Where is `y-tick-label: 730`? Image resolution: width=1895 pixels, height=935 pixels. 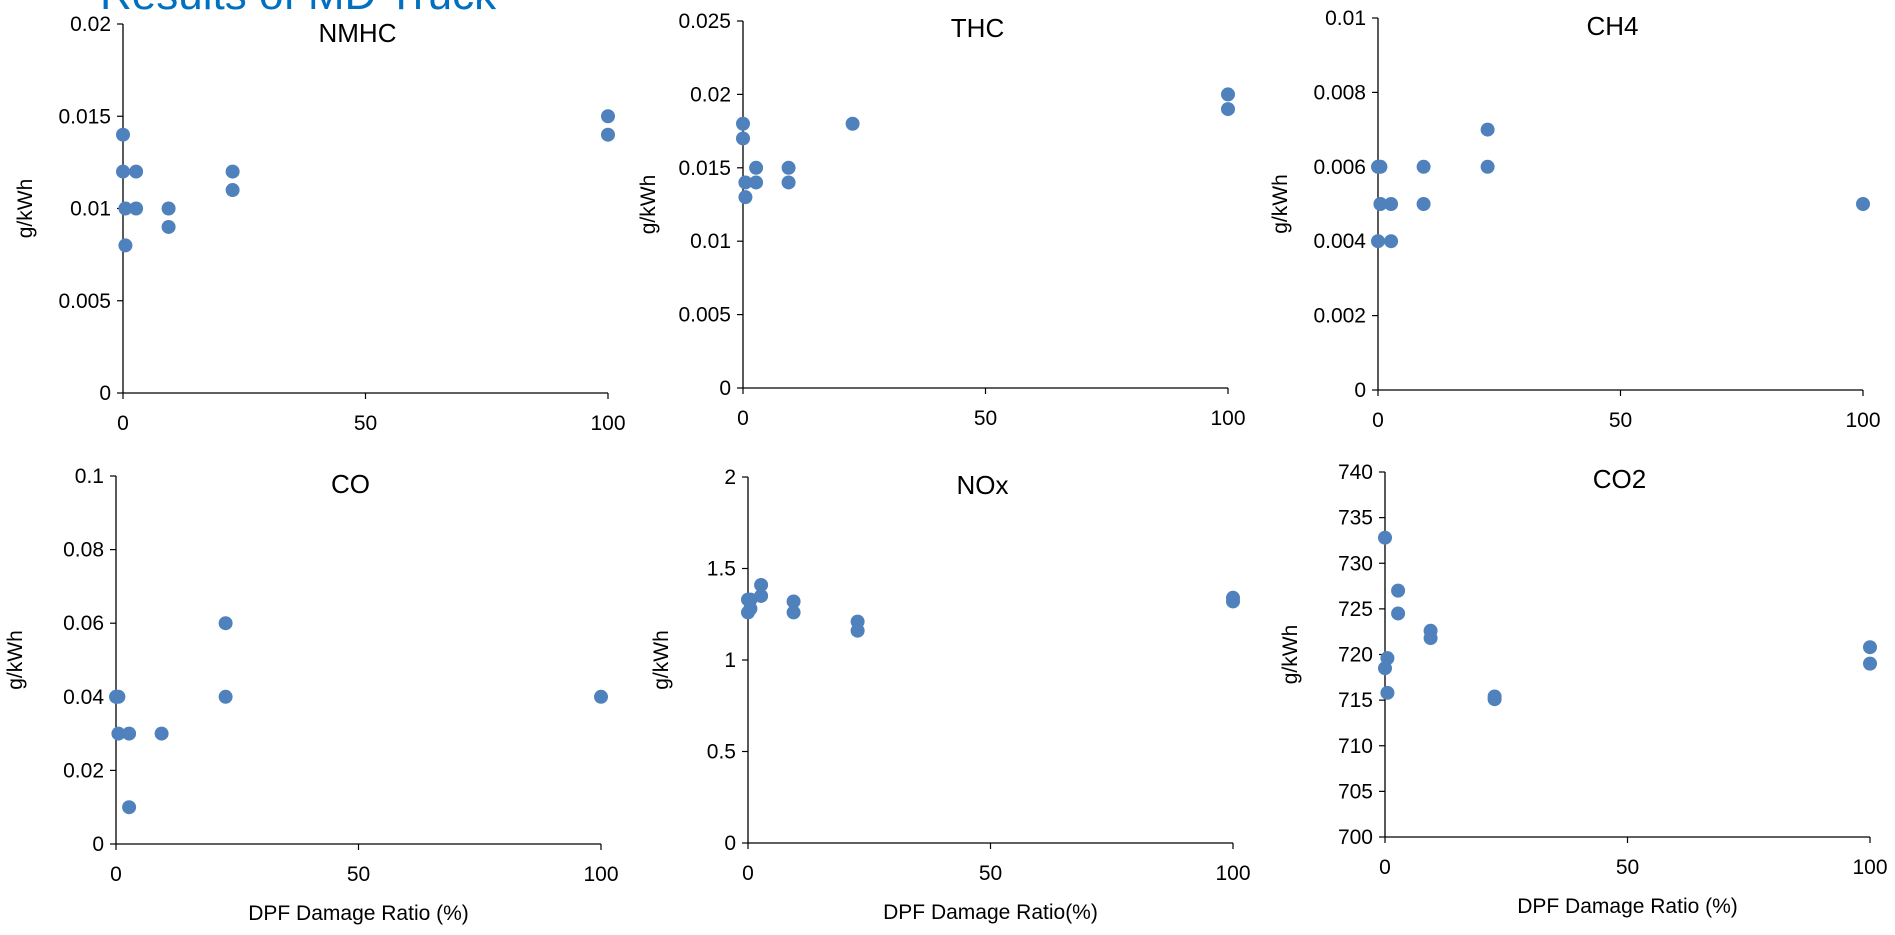
y-tick-label: 730 is located at coordinates (1355, 563).